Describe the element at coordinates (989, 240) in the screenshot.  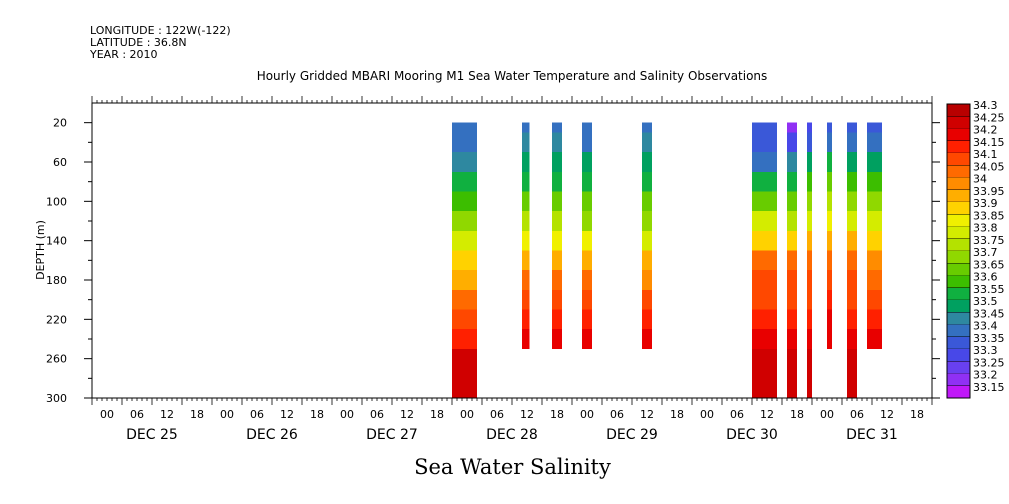
I see `colorbar-label: 33.75` at that location.